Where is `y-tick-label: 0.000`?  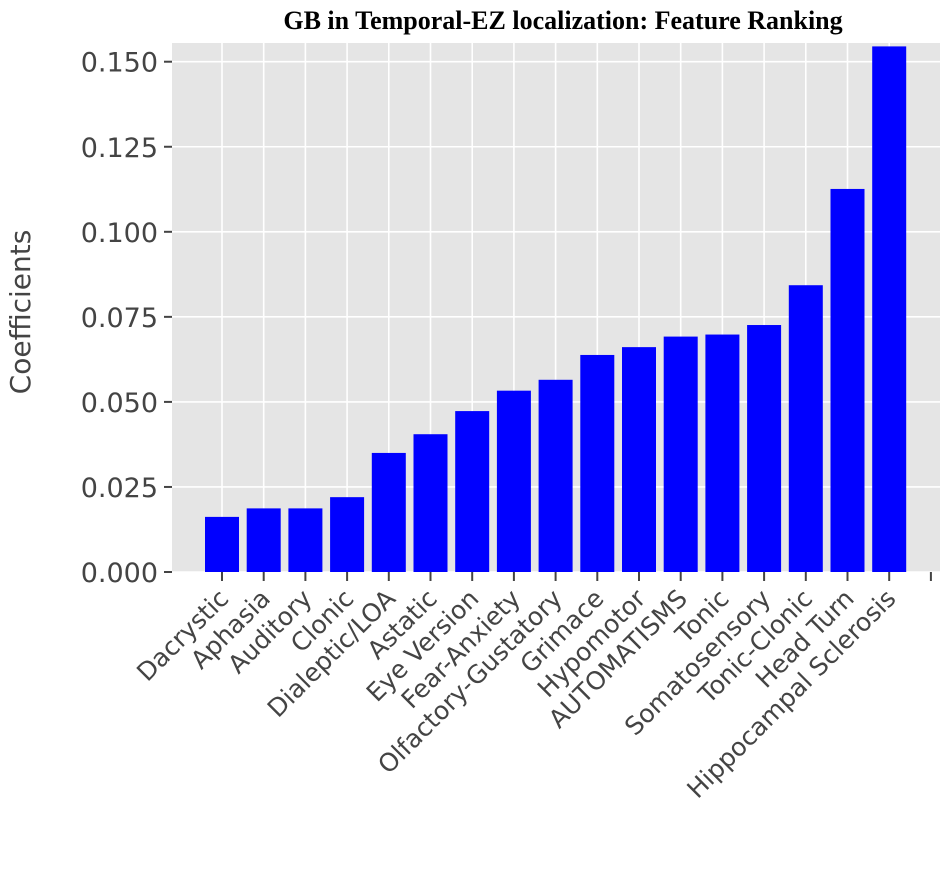
y-tick-label: 0.000 is located at coordinates (119, 573).